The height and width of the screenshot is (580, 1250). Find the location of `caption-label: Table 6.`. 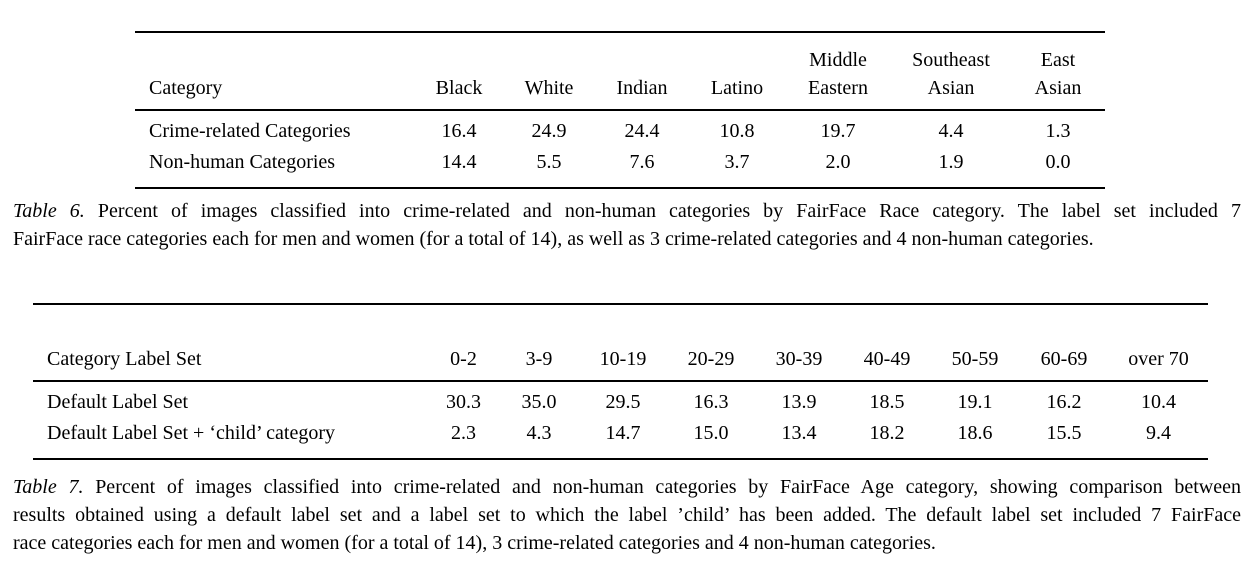

caption-label: Table 6. is located at coordinates (49, 211).